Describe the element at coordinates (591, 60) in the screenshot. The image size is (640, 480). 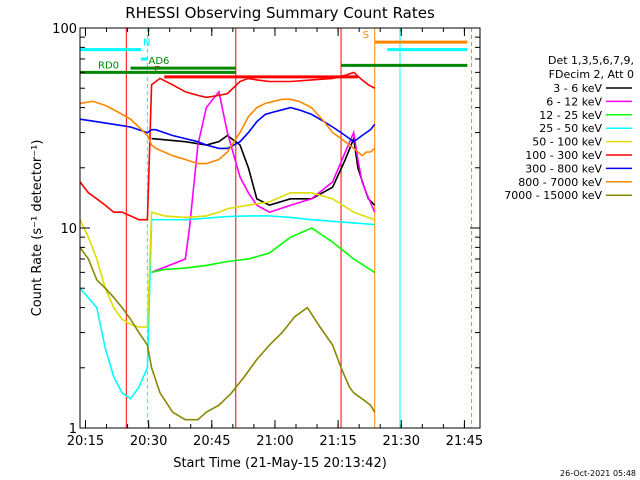
I see `legend-header: Det 1,3,5,6,7,9,` at that location.